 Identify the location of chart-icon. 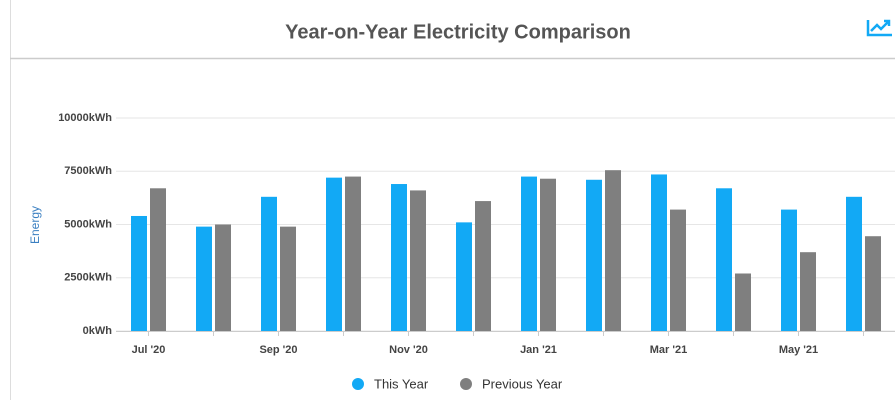
(879, 28).